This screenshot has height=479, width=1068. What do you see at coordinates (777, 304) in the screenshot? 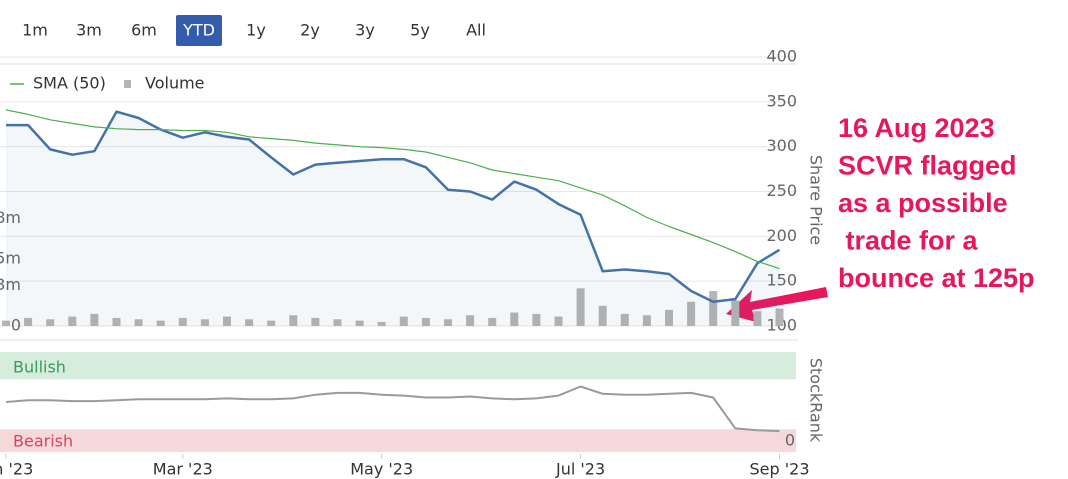
I see `annotation-arrow` at bounding box center [777, 304].